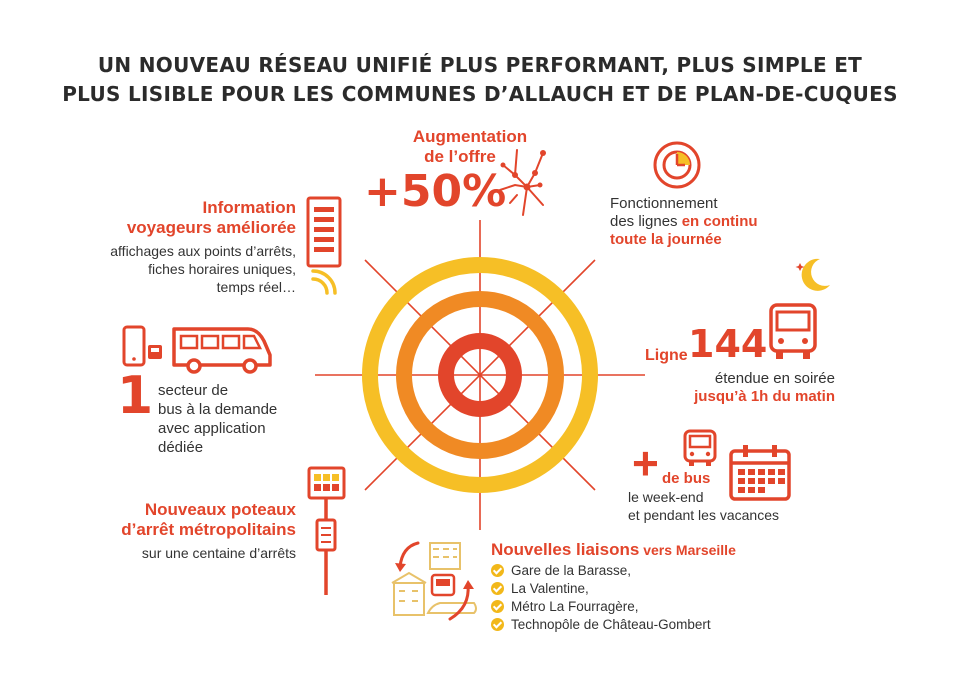 The width and height of the screenshot is (960, 681). What do you see at coordinates (703, 506) in the screenshot?
I see `bus-desc: le week-end et pendant les vacances` at bounding box center [703, 506].